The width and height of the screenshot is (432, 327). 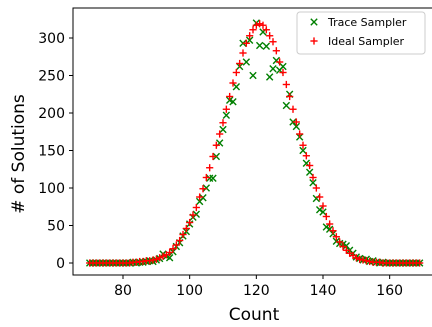 I want to click on x-tick-label: 120, so click(x=256, y=291).